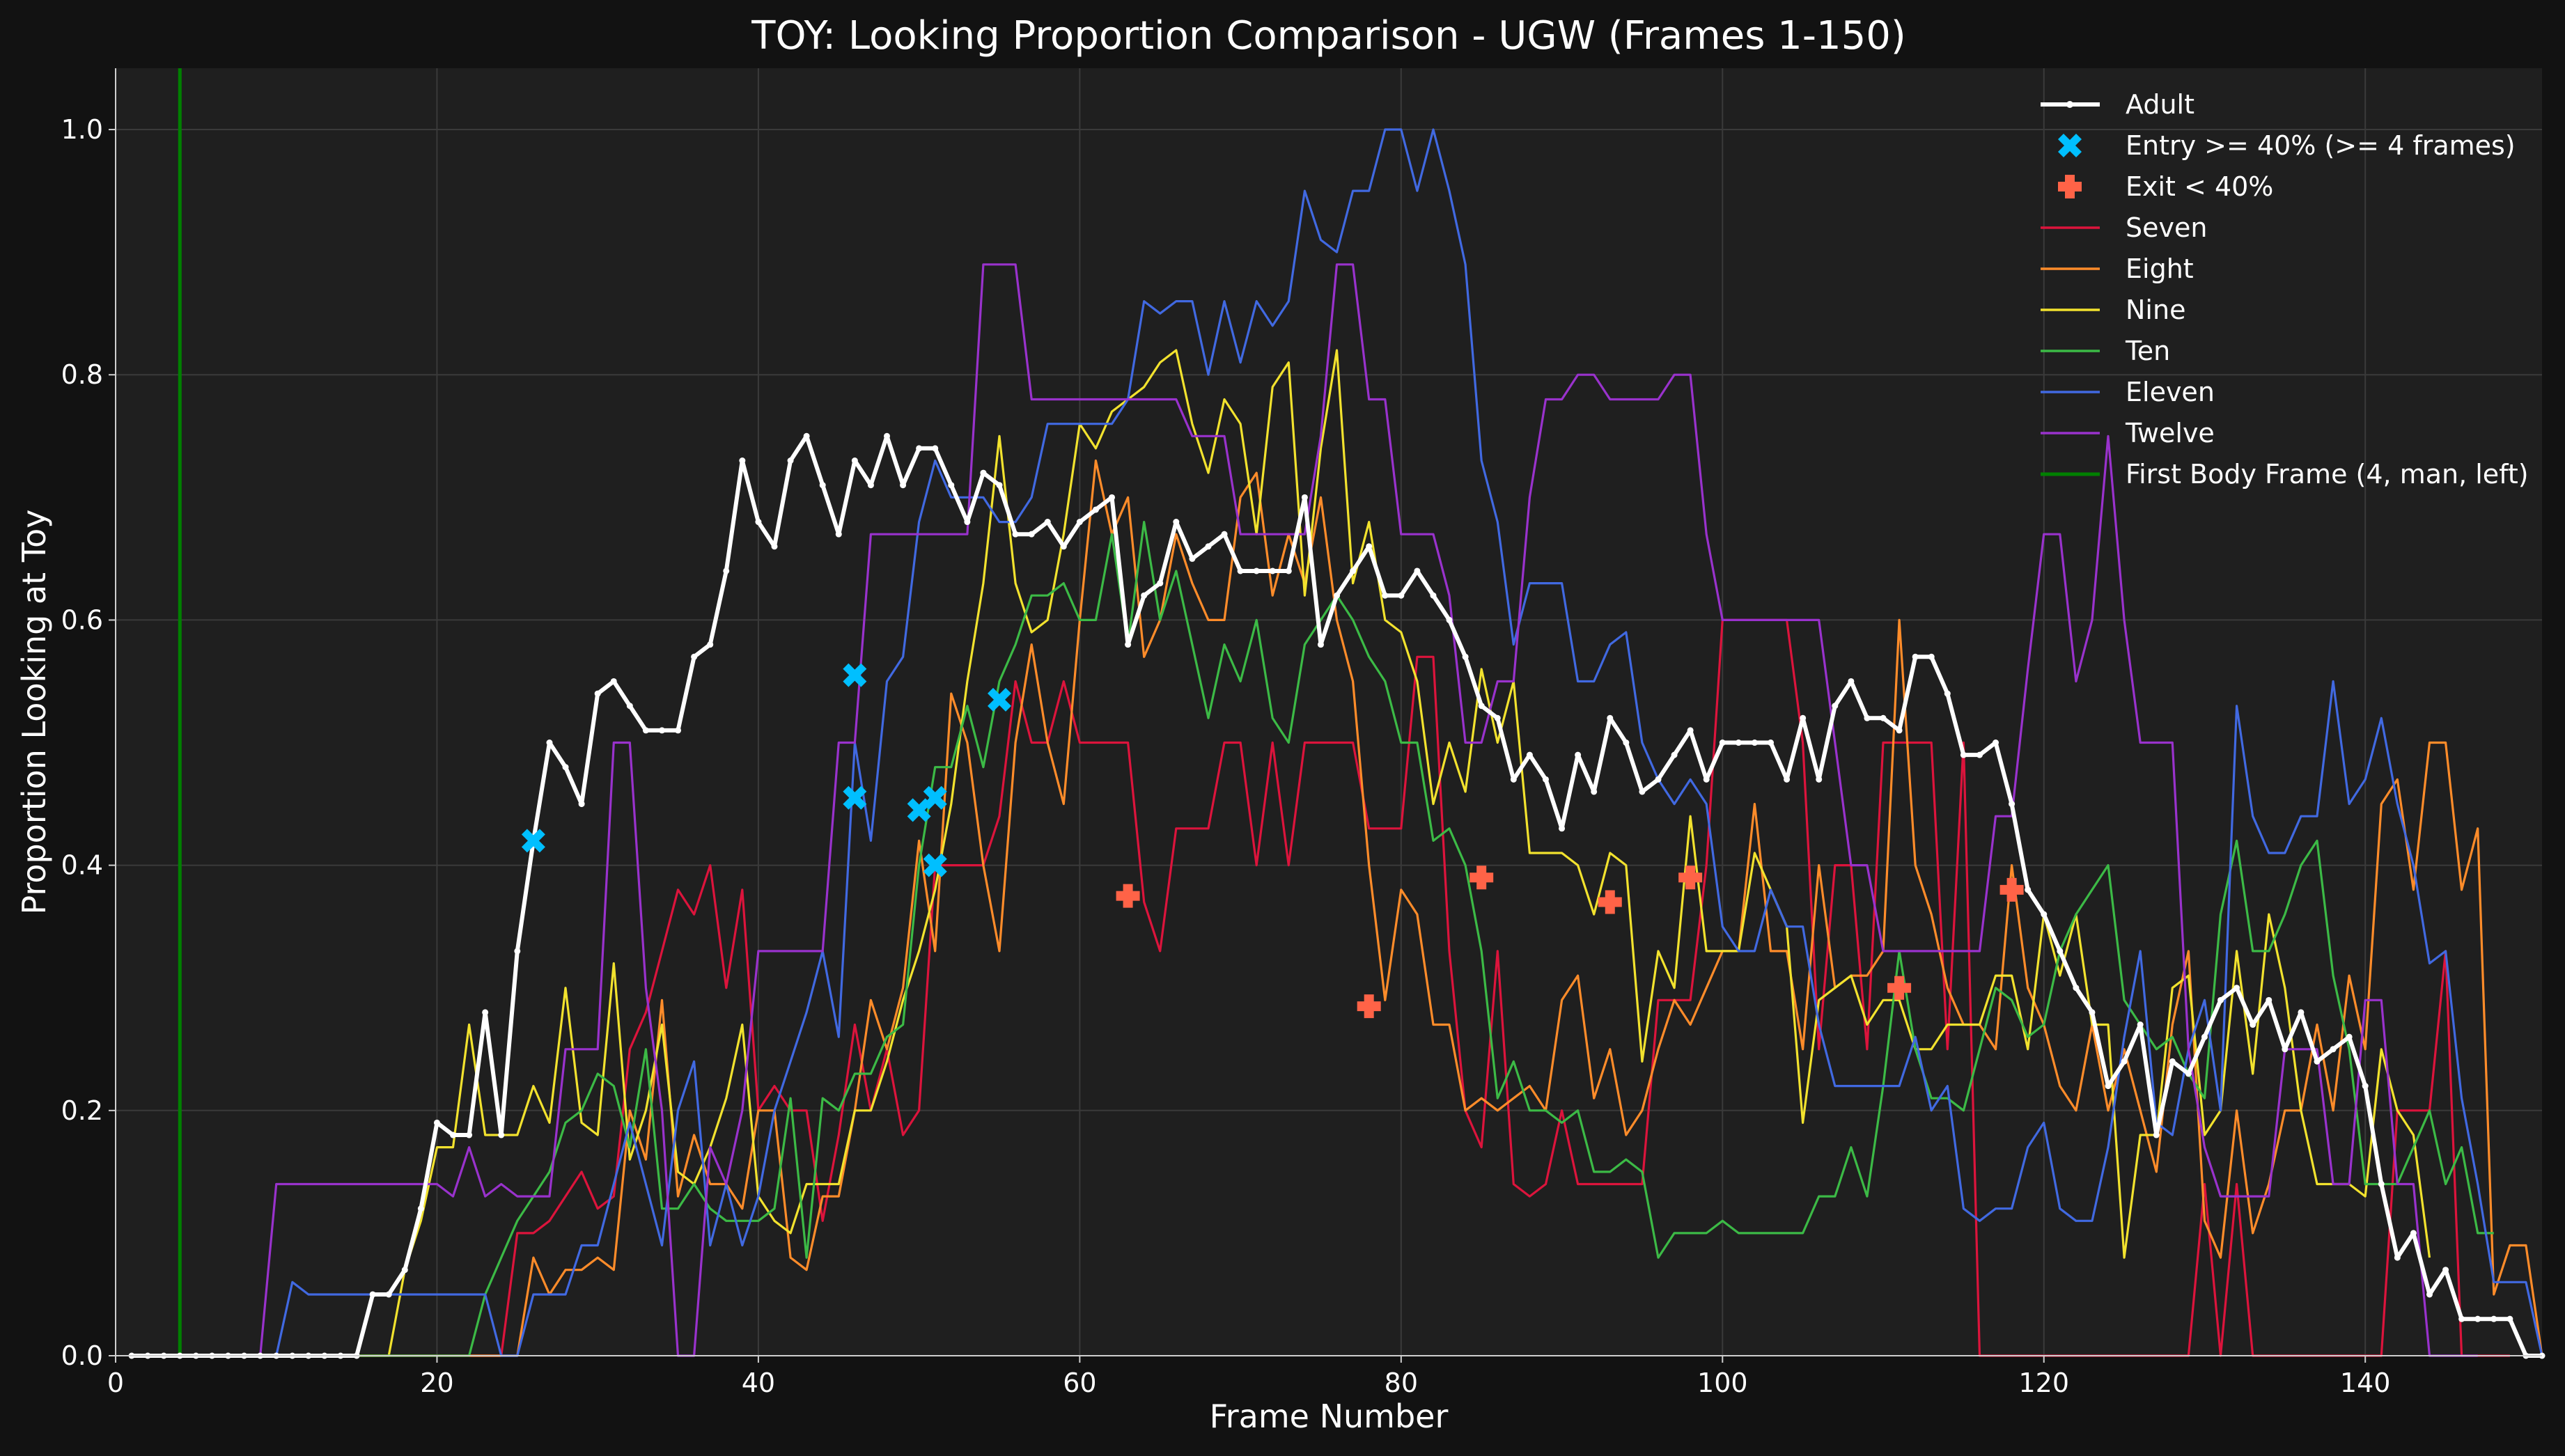  What do you see at coordinates (1329, 1416) in the screenshot?
I see `x-axis-label: Frame Number` at bounding box center [1329, 1416].